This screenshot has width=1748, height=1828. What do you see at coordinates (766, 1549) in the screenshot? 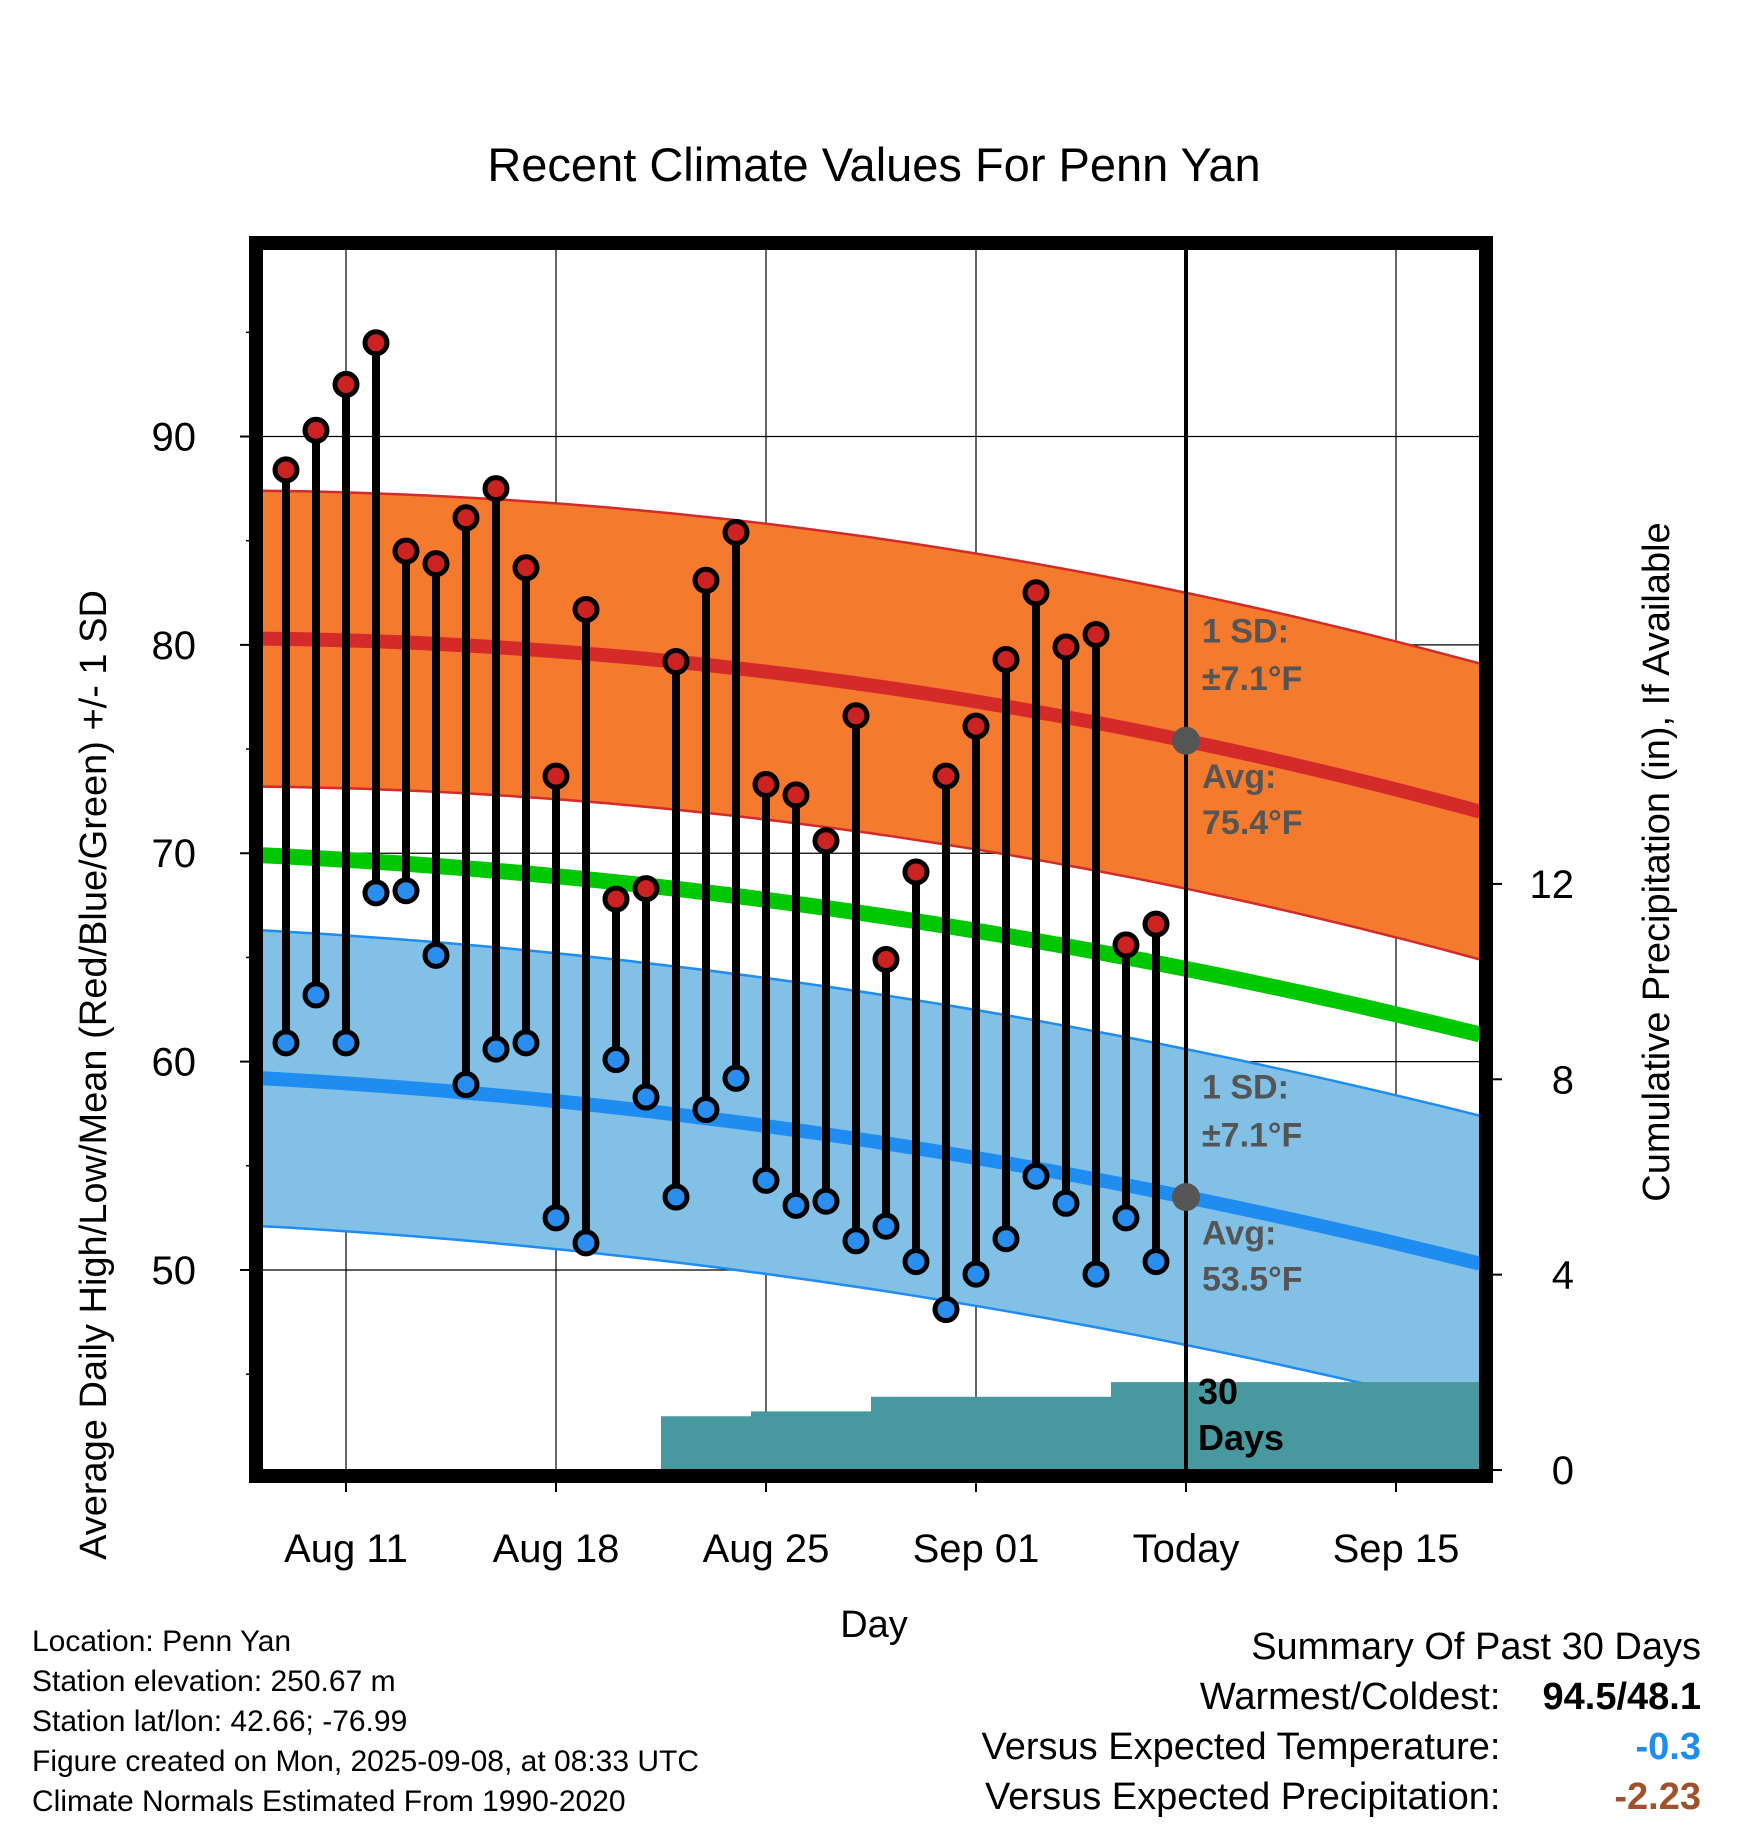
I see `x-tick-label: Aug 25` at bounding box center [766, 1549].